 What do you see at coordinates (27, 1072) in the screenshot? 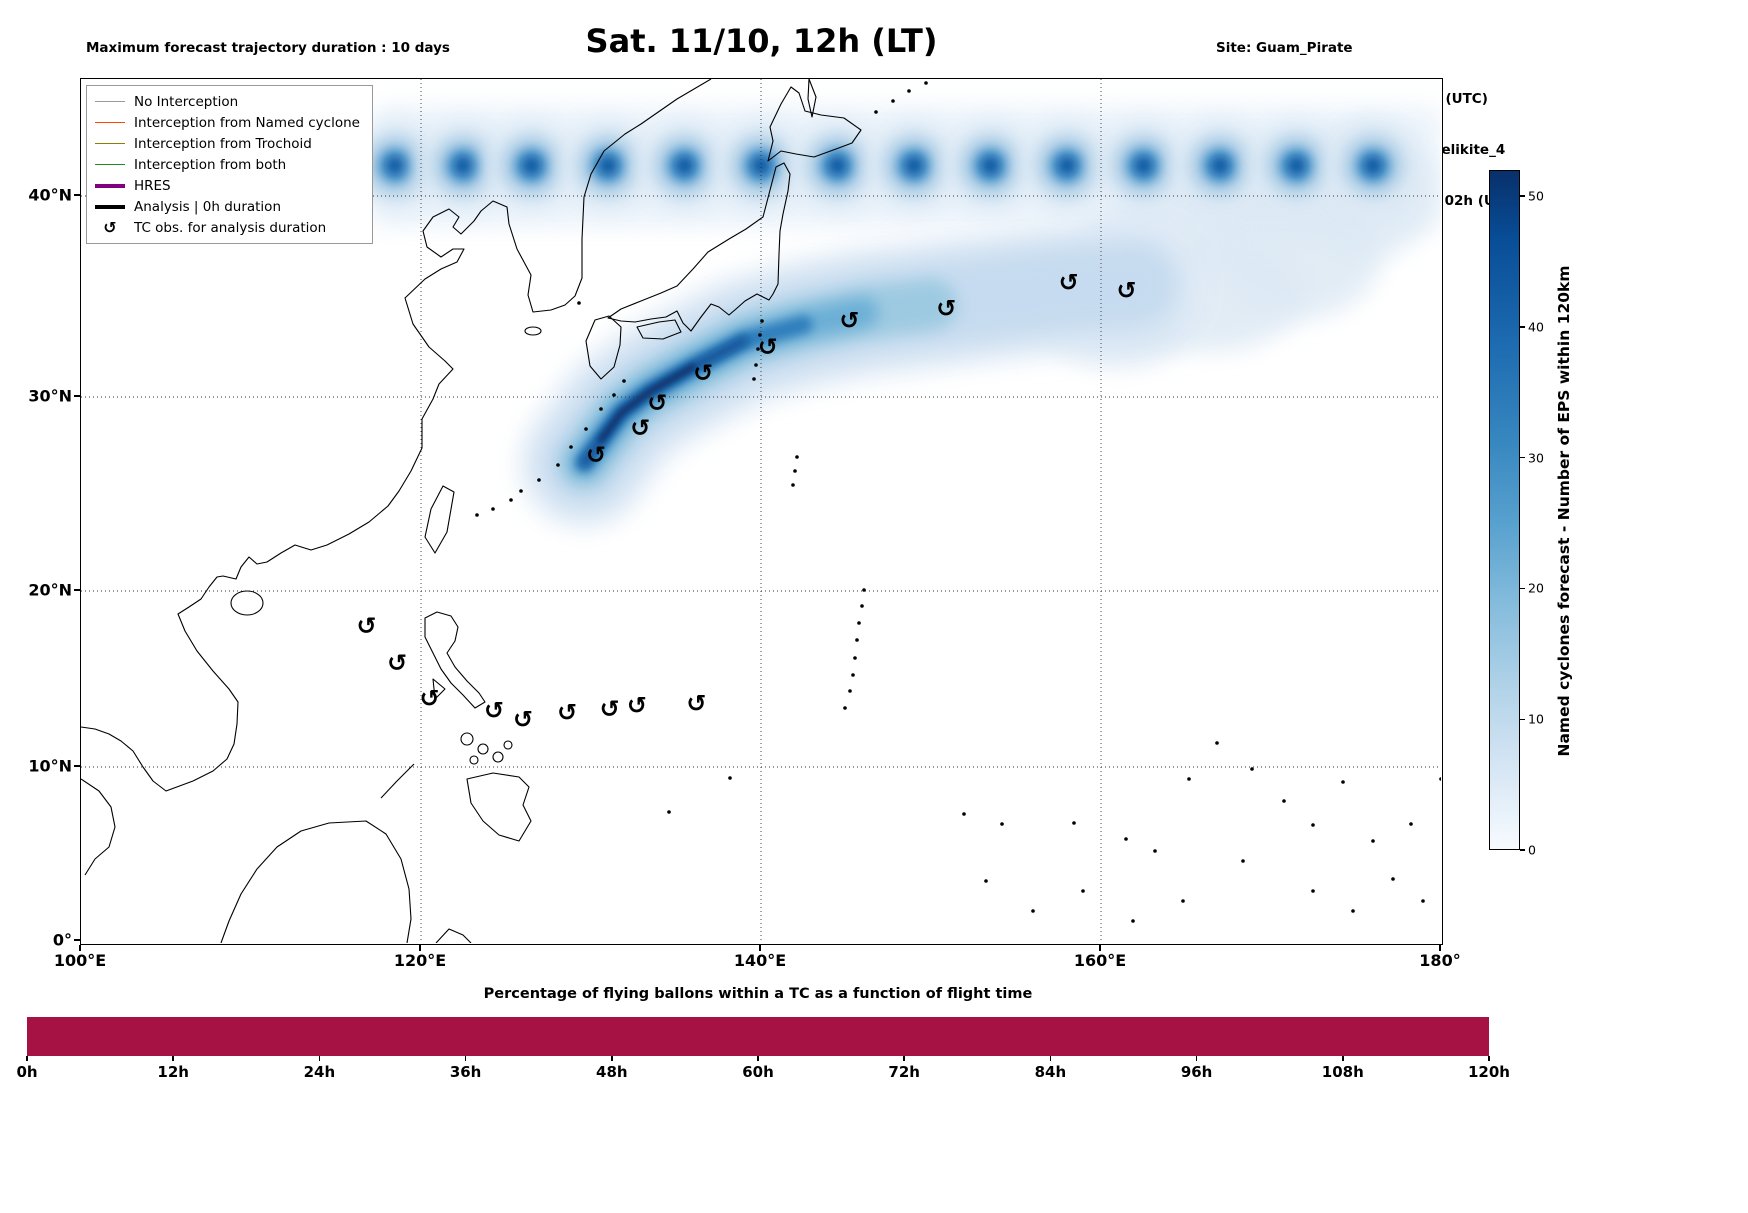
I see `bottom-tick-label: 0h` at bounding box center [27, 1072].